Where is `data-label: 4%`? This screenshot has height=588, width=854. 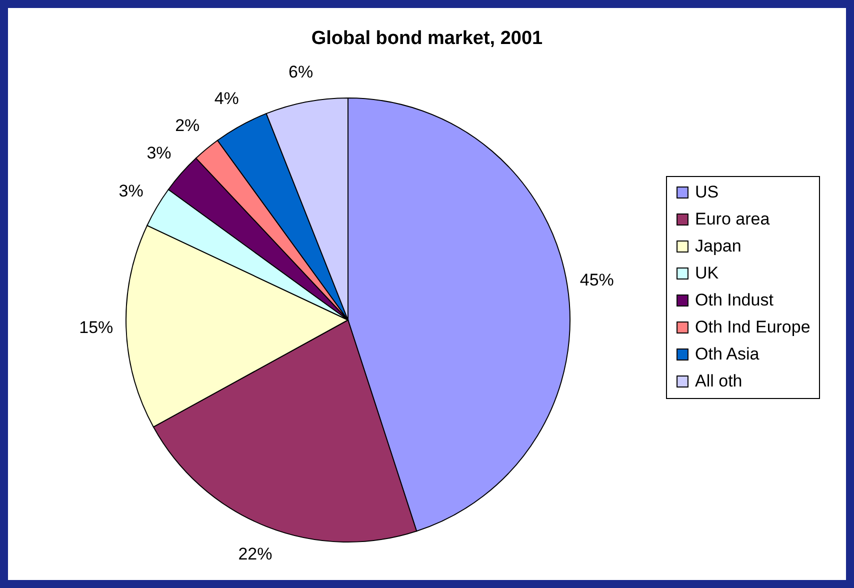 data-label: 4% is located at coordinates (226, 98).